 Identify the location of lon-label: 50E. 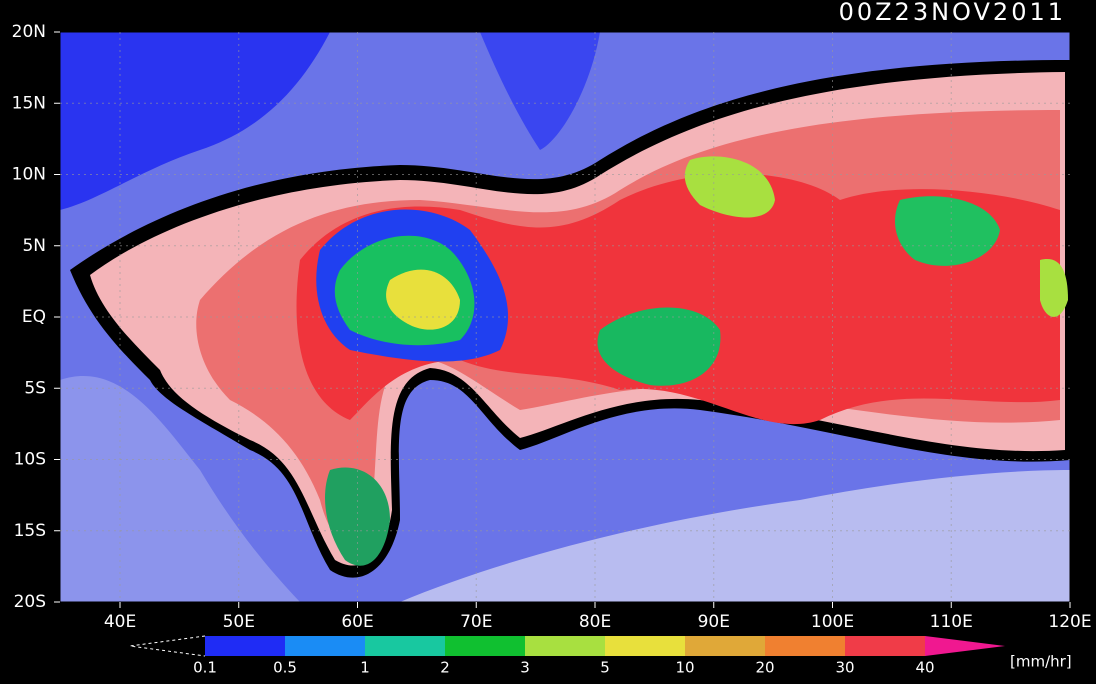
(239, 622).